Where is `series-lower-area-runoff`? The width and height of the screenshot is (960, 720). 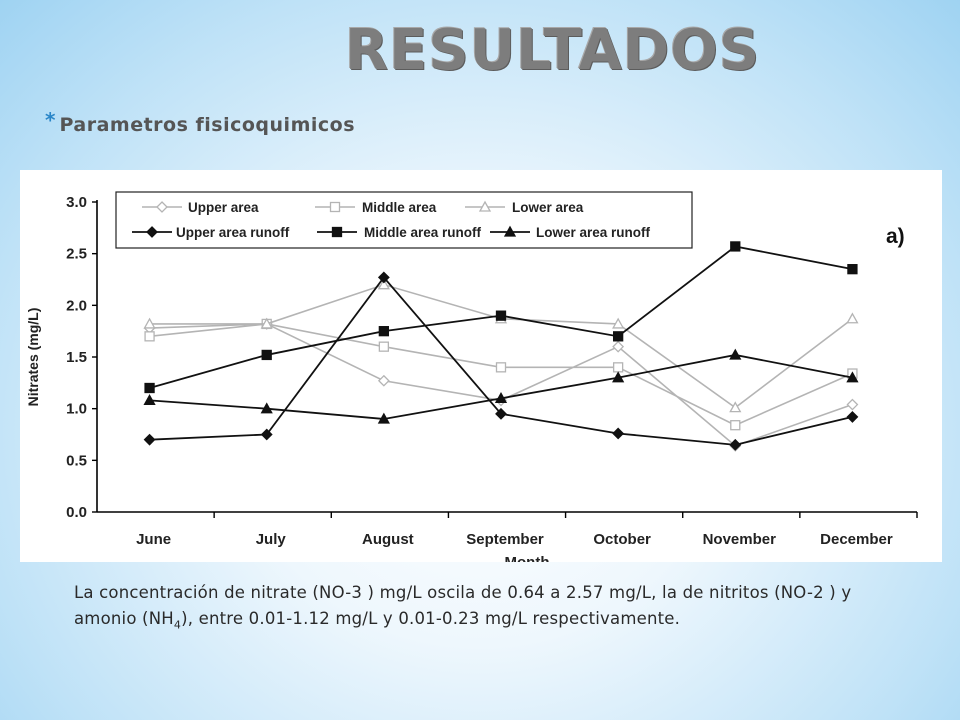
series-lower-area-runoff is located at coordinates (501, 386).